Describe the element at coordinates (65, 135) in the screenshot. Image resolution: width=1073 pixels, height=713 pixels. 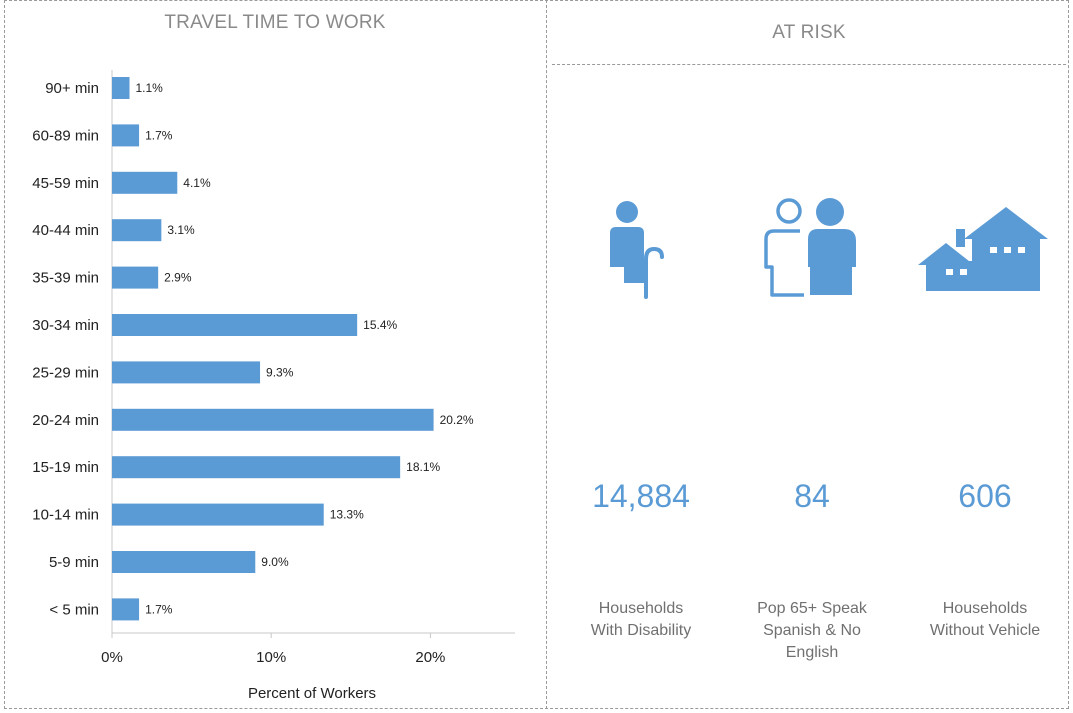
I see `y-tick-label: 60-89 min` at that location.